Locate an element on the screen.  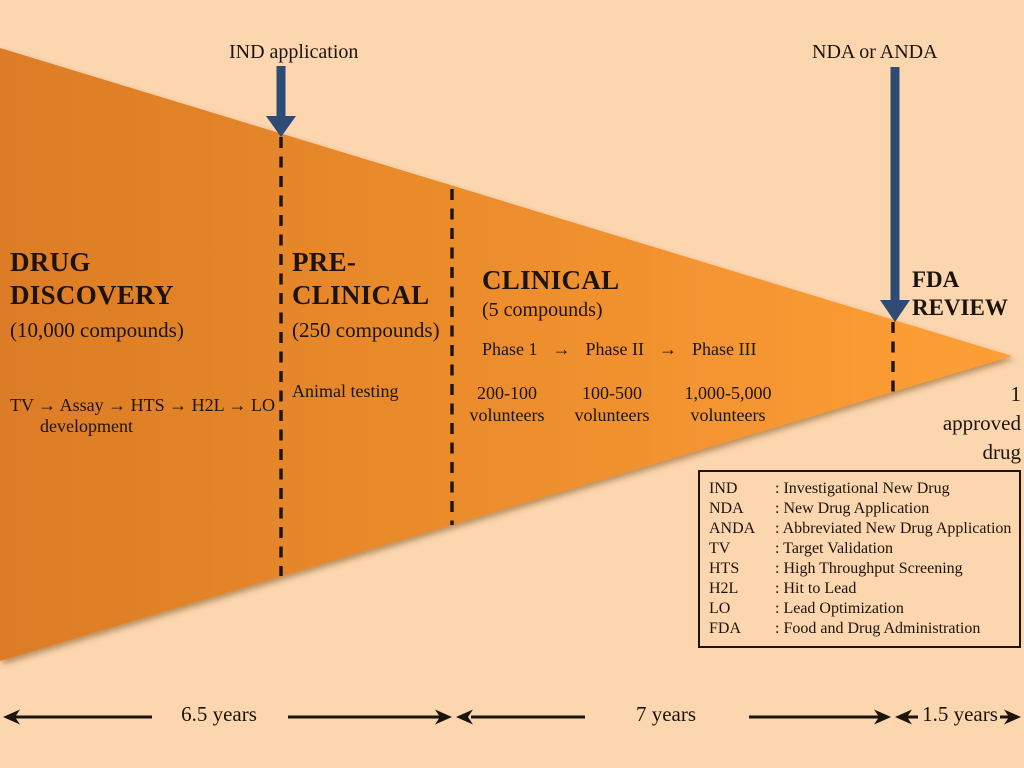
ind-application-label: IND application is located at coordinates (294, 52).